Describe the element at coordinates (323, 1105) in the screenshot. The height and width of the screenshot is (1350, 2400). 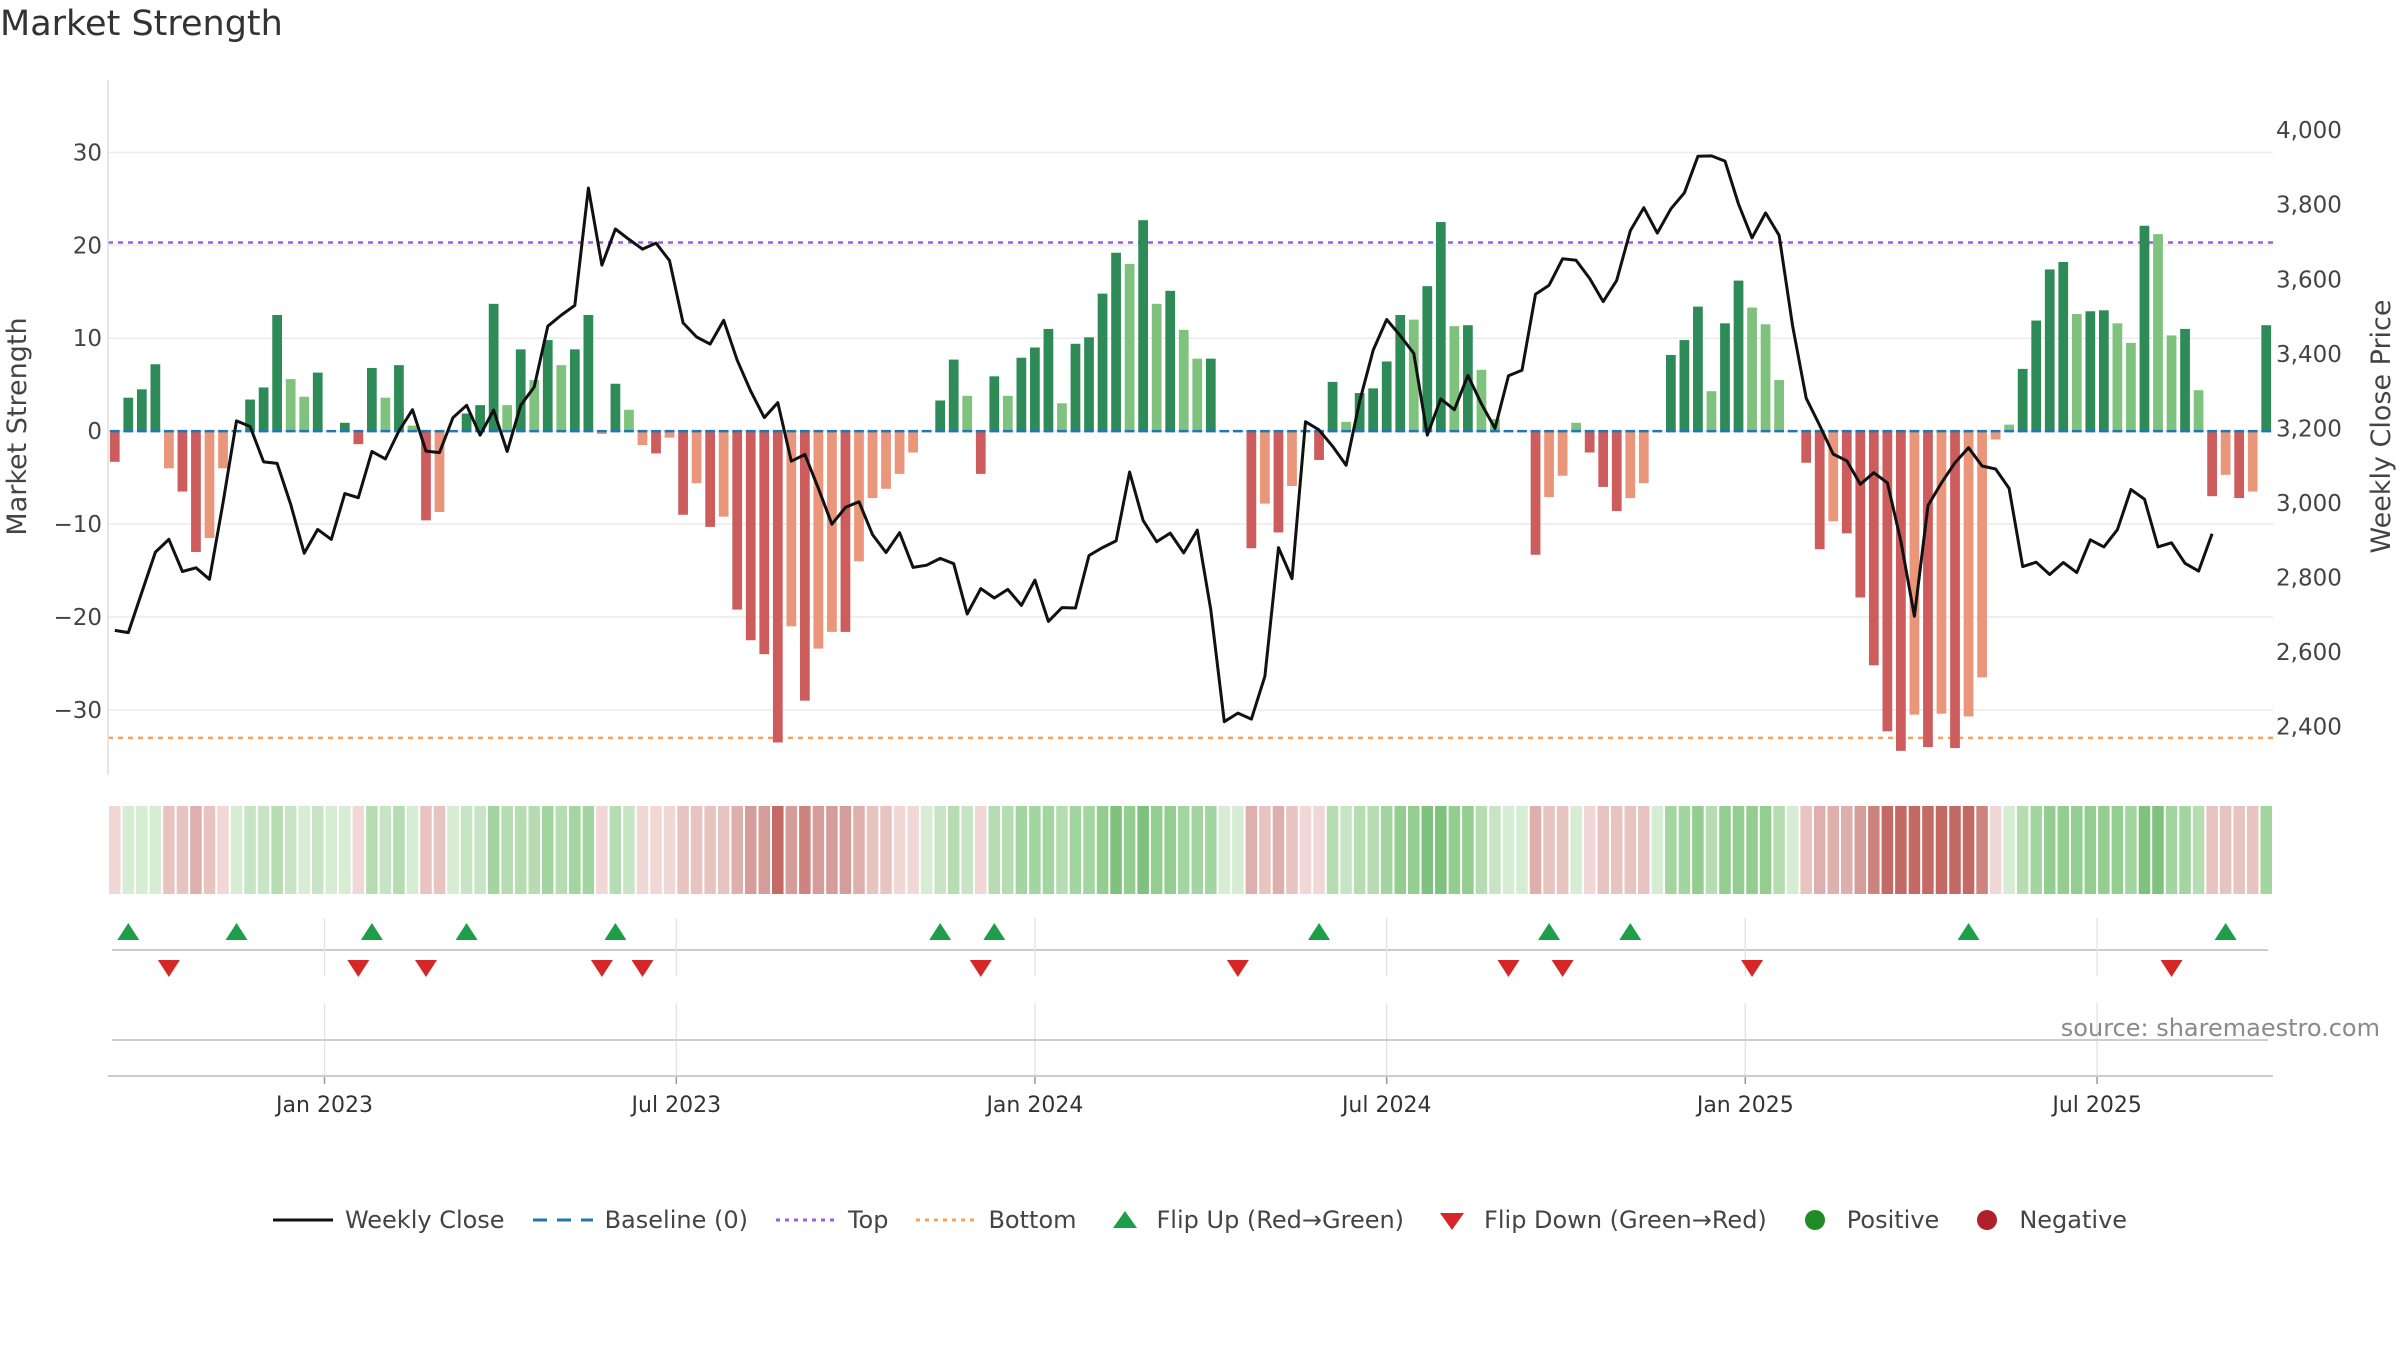
I see `x-tick-label: Jan 2023` at that location.